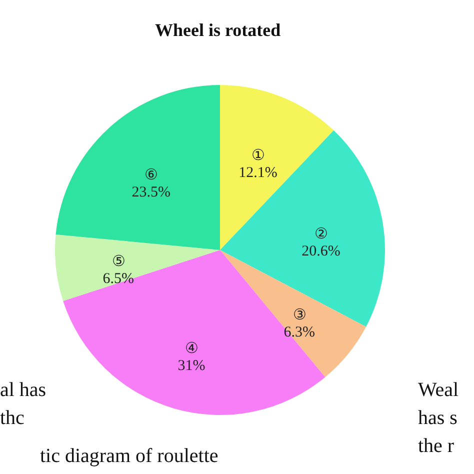 This screenshot has width=474, height=474. What do you see at coordinates (151, 192) in the screenshot?
I see `data-label: 23.5%` at bounding box center [151, 192].